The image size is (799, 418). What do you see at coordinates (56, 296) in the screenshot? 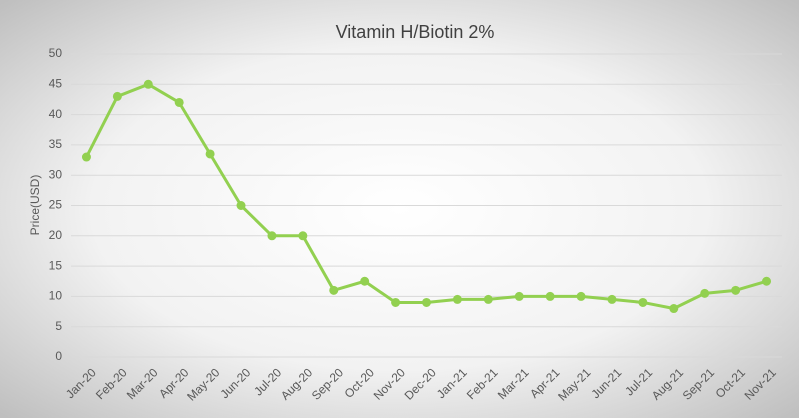
I see `y-tick-label: 10` at bounding box center [56, 296].